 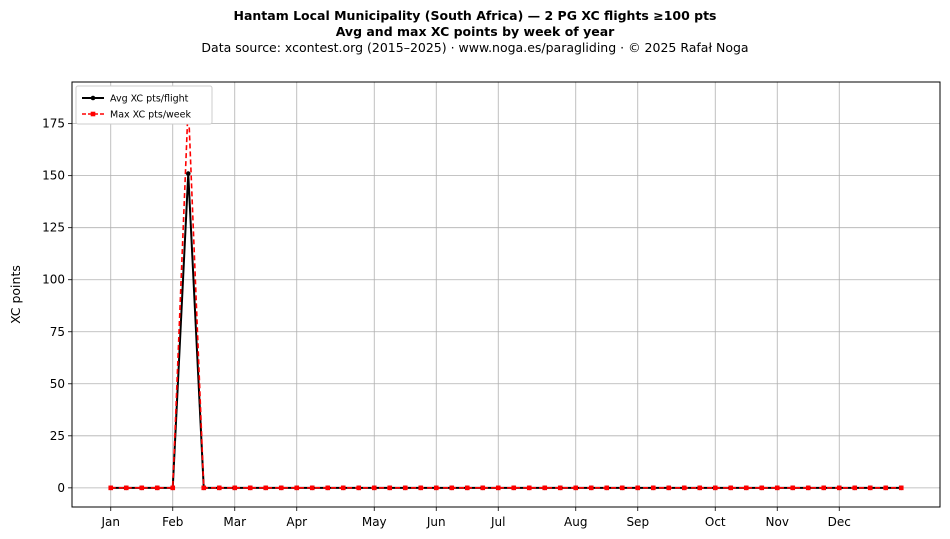 I want to click on x-tick-label-jul: Jul, so click(x=497, y=522).